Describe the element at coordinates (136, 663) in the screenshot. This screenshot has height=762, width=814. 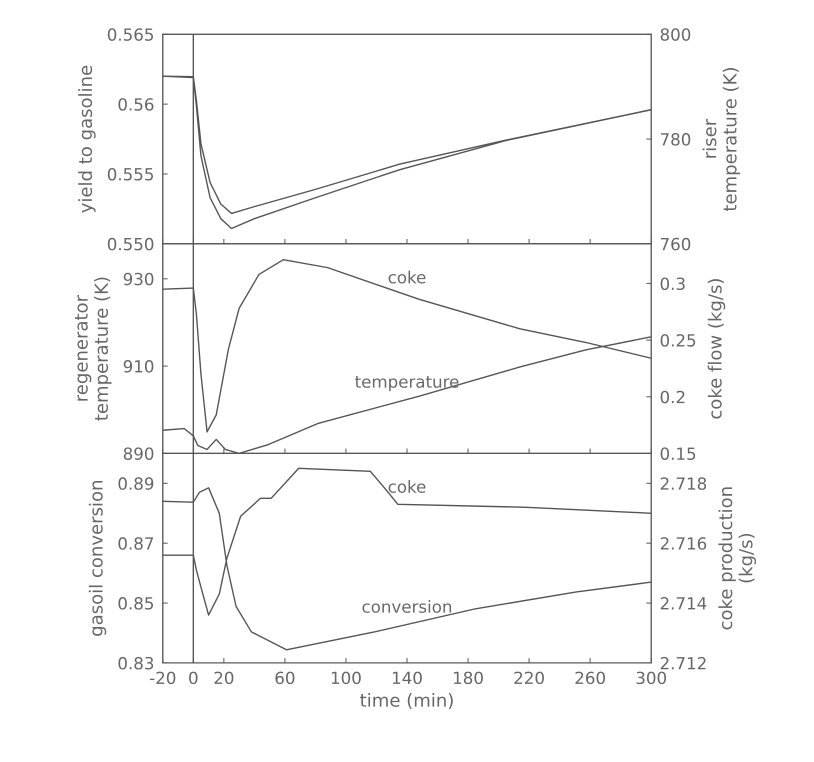
I see `y-tick-label: 0.83` at that location.